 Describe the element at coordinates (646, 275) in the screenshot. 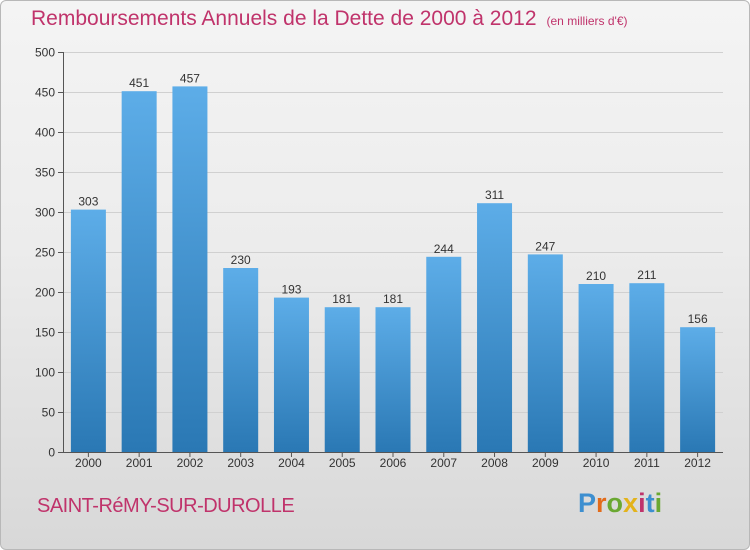

I see `data-label: 211` at that location.